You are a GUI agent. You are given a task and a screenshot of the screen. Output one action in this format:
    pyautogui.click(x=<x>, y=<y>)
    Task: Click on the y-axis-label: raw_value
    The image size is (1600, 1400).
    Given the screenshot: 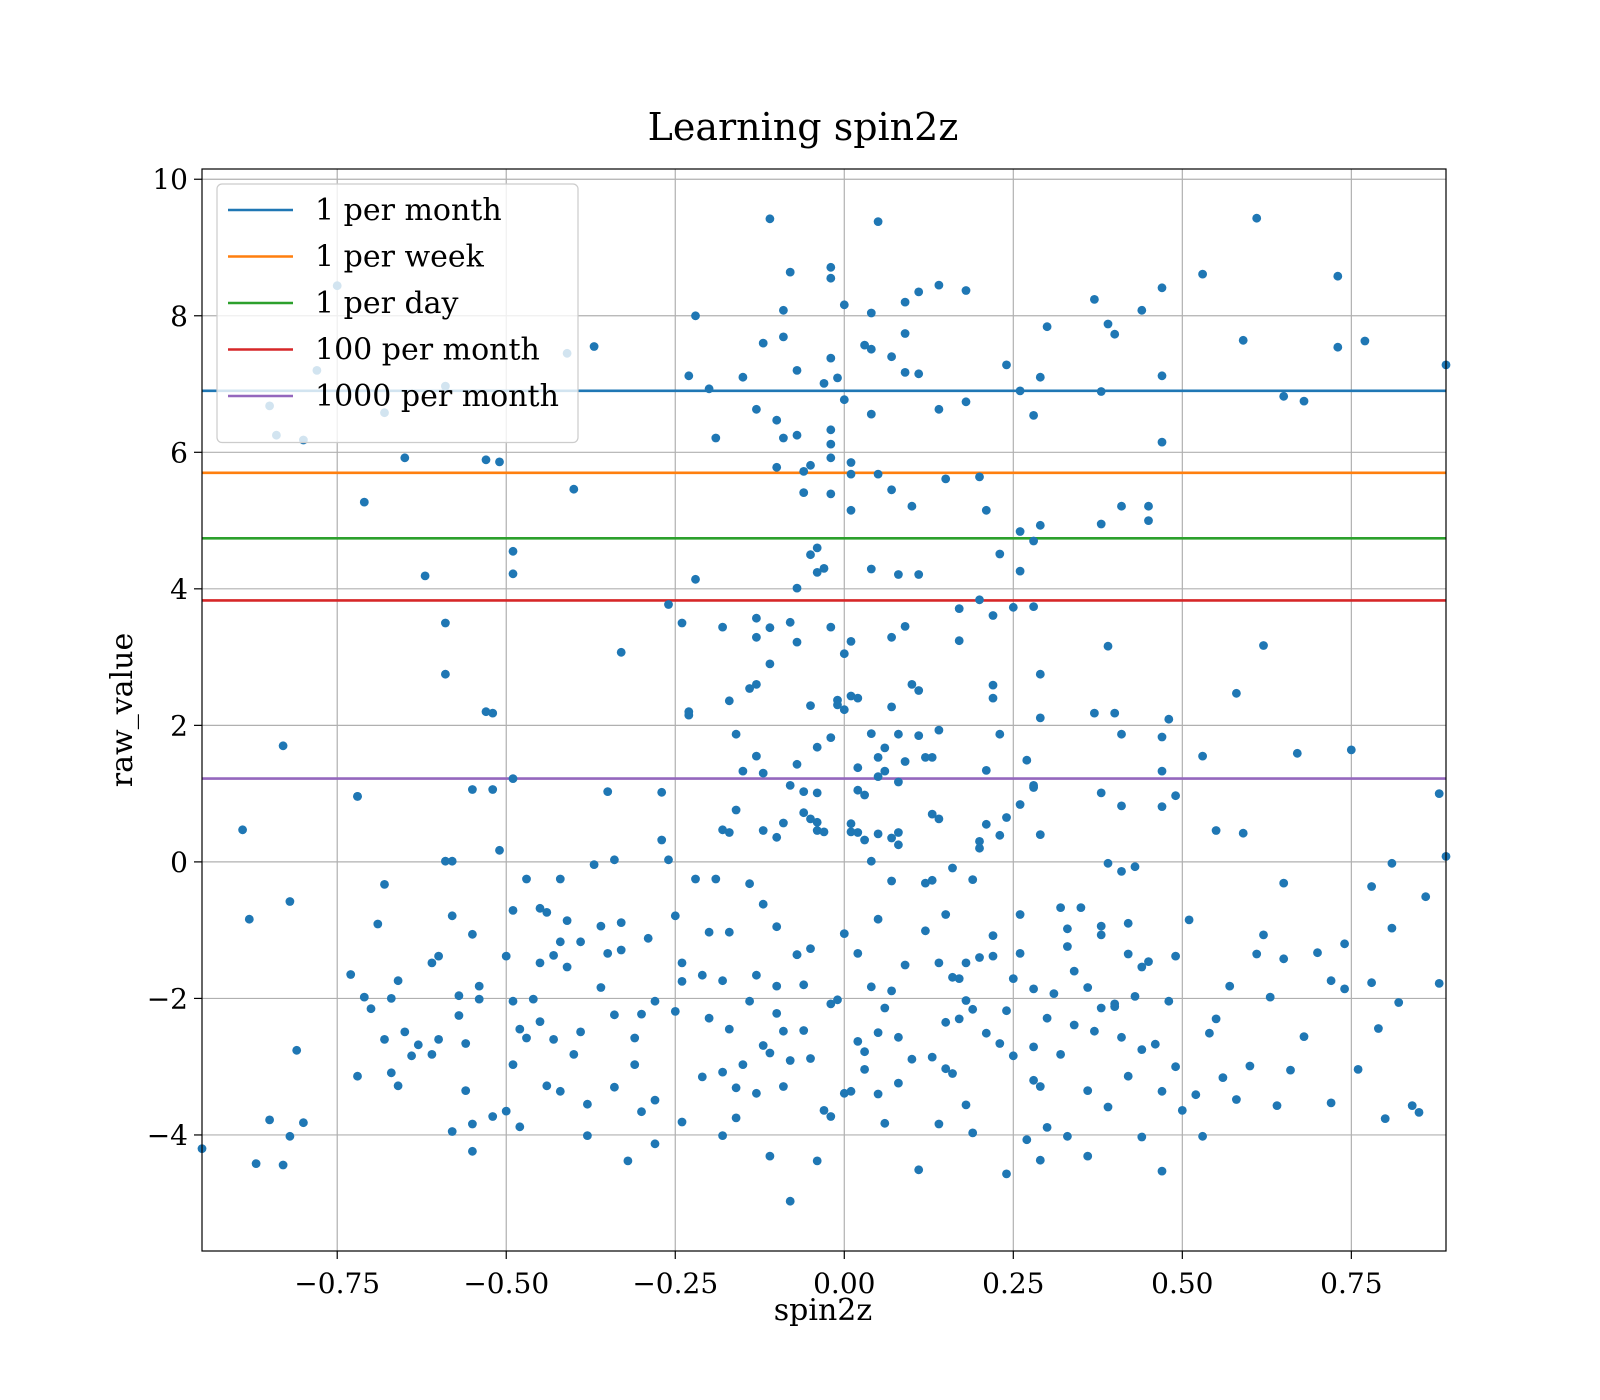 What is the action you would take?
    pyautogui.click(x=122, y=710)
    